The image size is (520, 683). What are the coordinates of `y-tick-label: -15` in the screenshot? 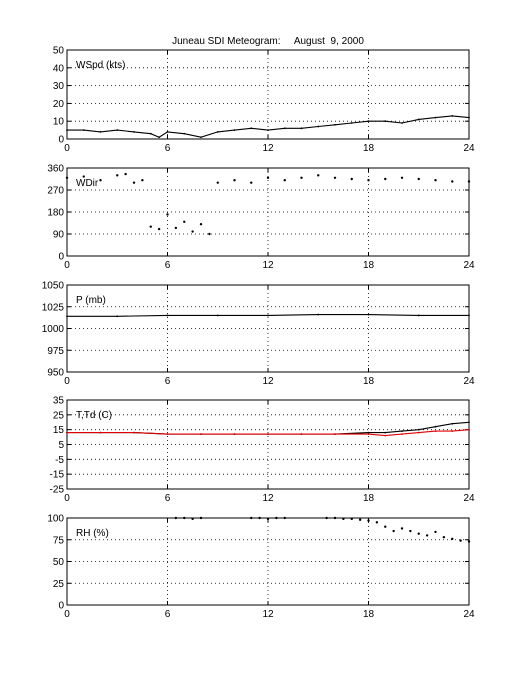 It's located at (57, 475).